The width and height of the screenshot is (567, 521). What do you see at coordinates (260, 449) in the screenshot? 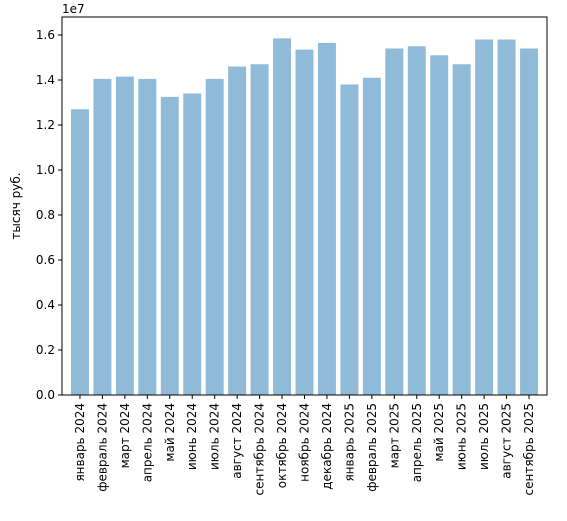
I see `x-tick-label: сентябрь 2024` at bounding box center [260, 449].